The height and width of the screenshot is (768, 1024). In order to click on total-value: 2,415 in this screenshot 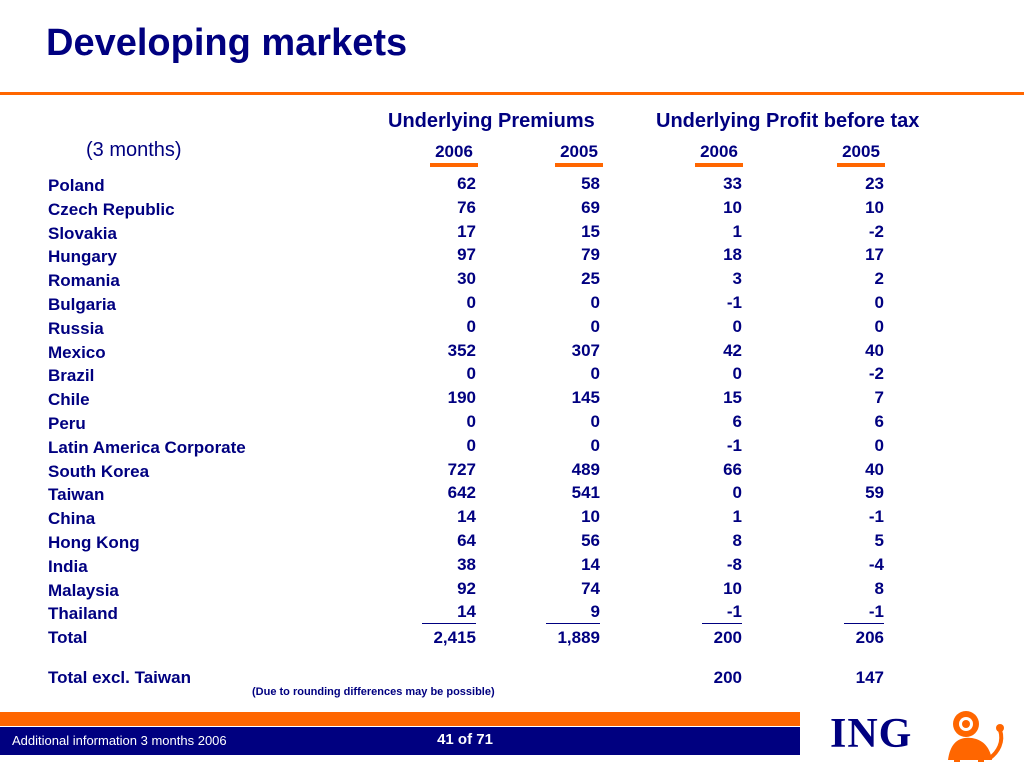, I will do `click(454, 637)`.